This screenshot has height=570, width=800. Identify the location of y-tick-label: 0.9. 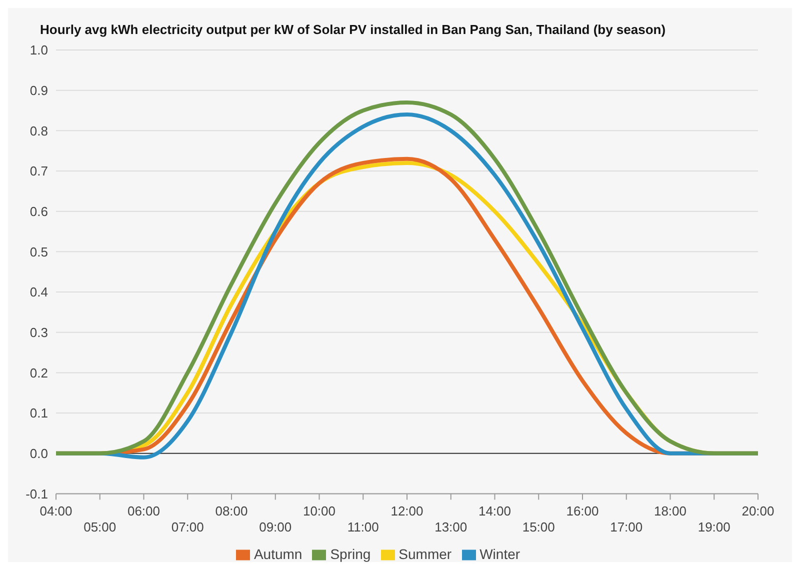
(39, 90).